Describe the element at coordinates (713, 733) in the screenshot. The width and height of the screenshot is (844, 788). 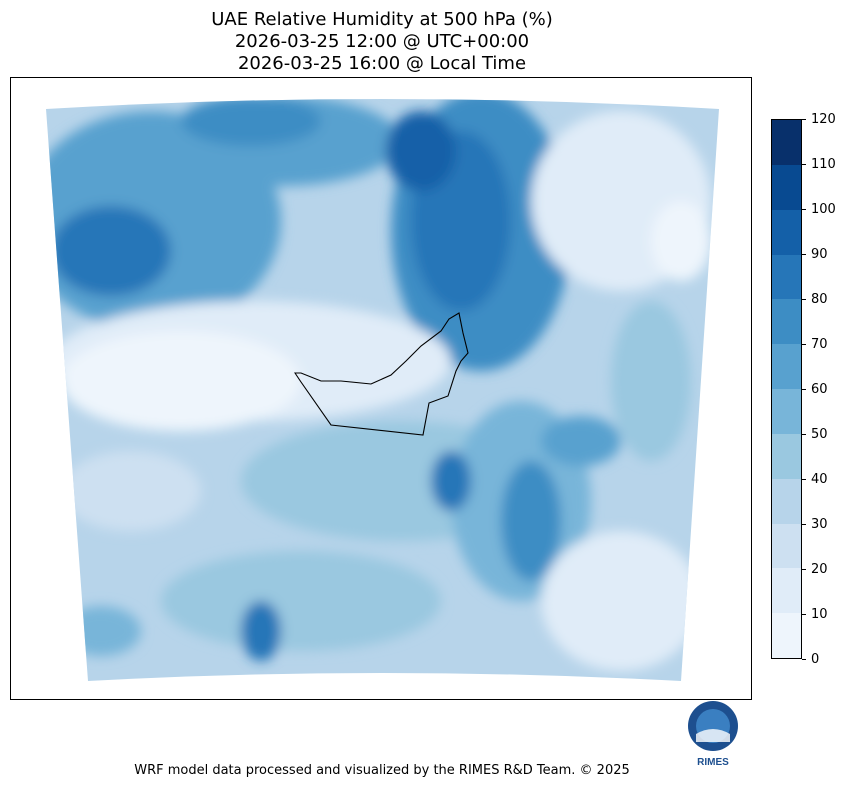
I see `rimes-logo: RIMES` at that location.